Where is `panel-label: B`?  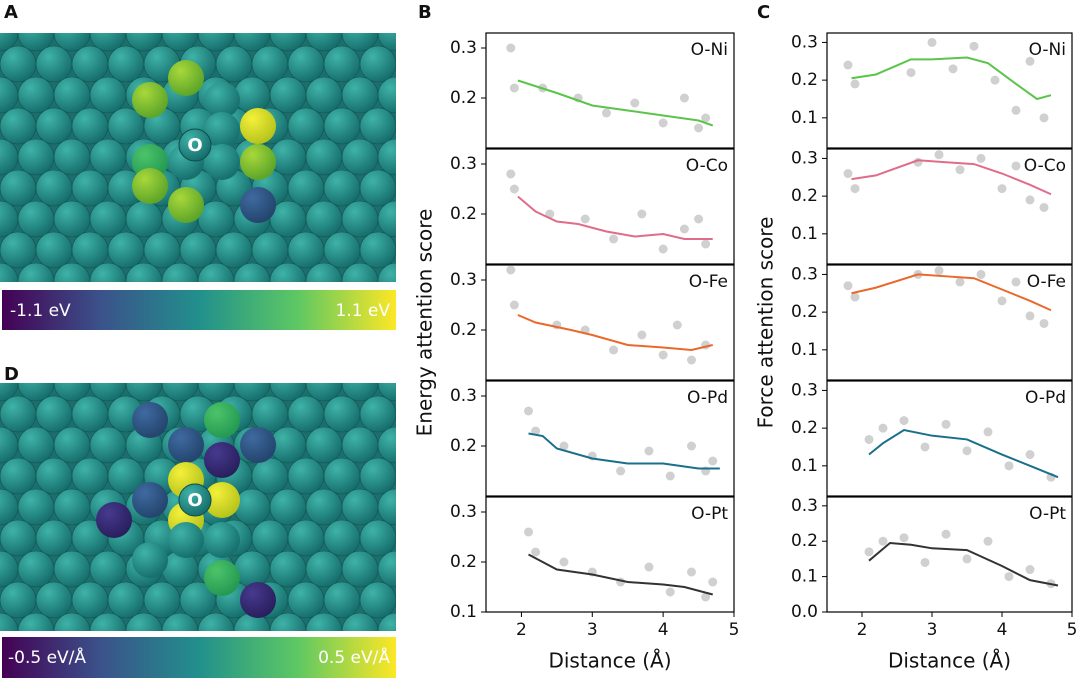
panel-label: B is located at coordinates (425, 12).